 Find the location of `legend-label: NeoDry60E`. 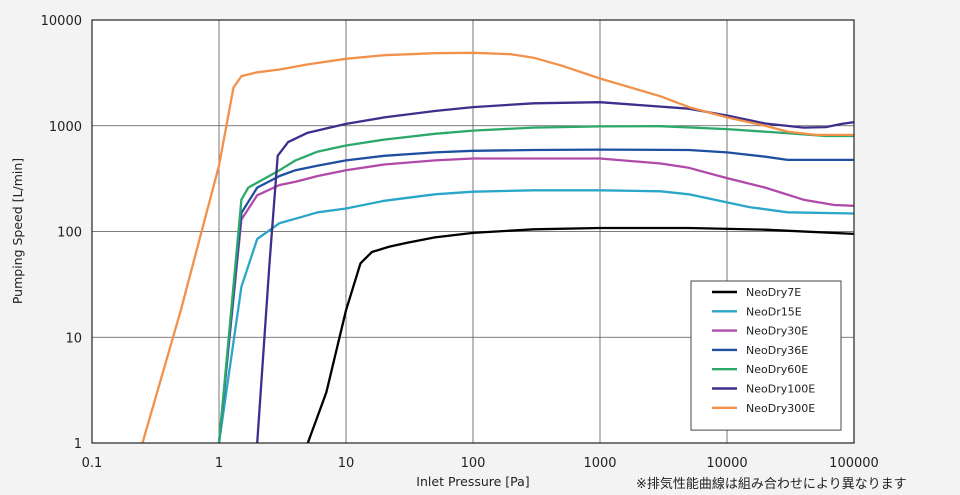

legend-label: NeoDry60E is located at coordinates (777, 369).